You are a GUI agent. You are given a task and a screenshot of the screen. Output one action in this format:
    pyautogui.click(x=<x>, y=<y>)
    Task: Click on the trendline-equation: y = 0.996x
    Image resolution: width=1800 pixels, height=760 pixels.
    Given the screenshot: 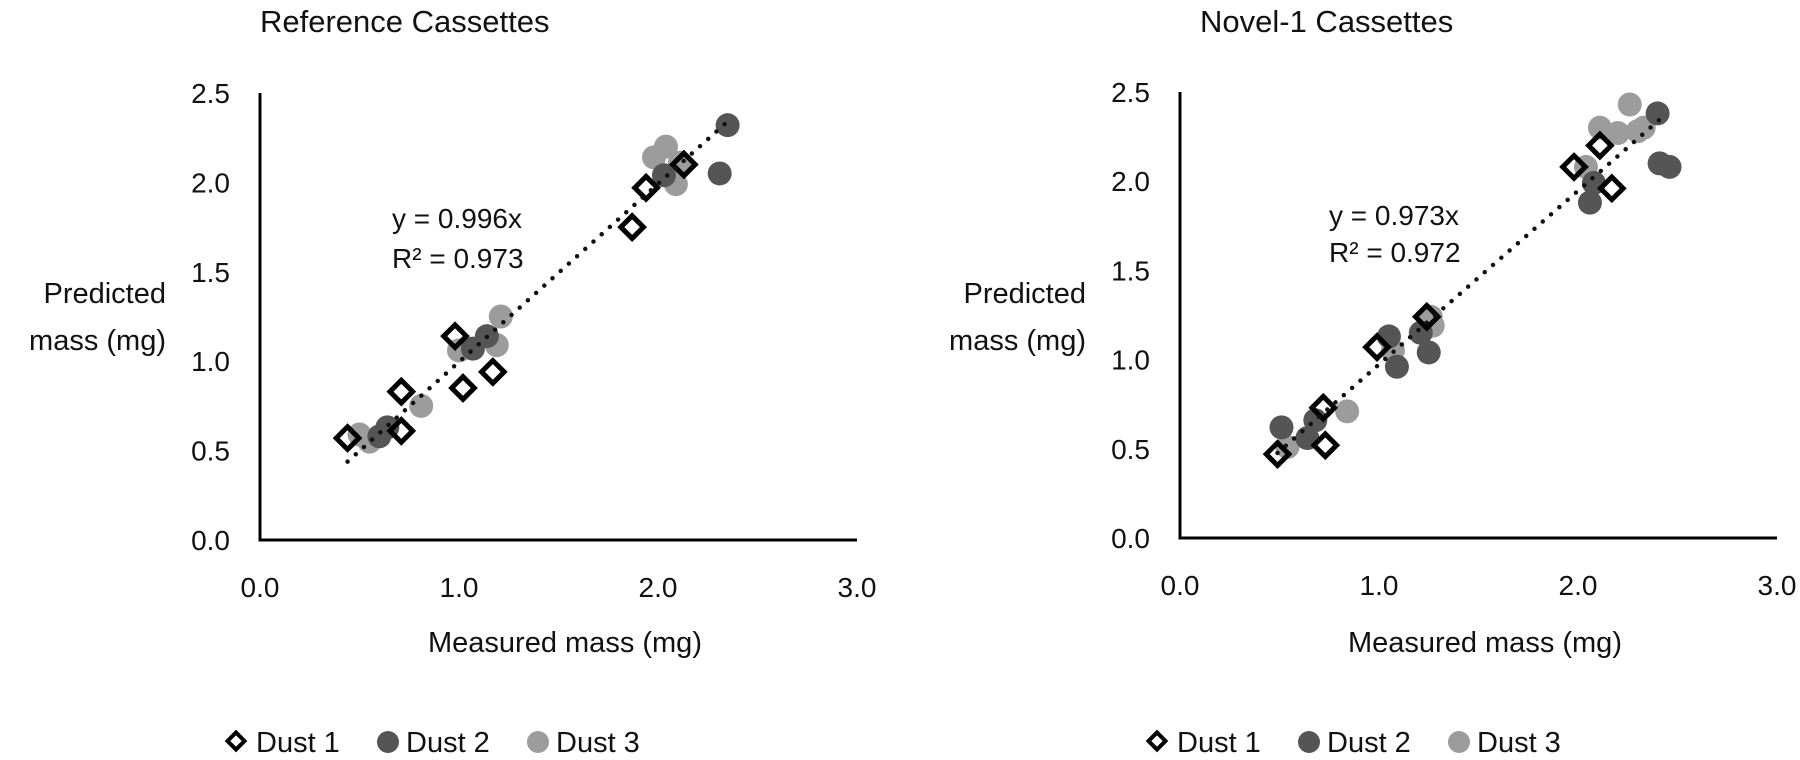 What is the action you would take?
    pyautogui.click(x=457, y=218)
    